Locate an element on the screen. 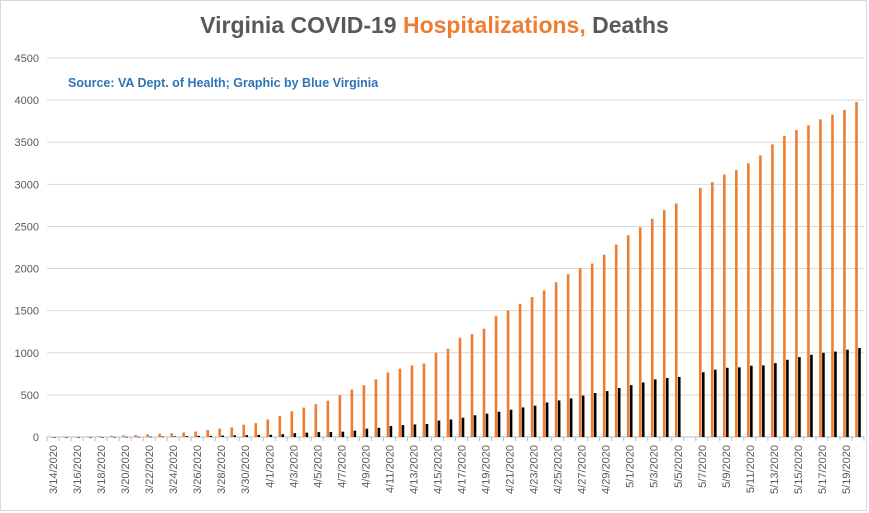 Image resolution: width=869 pixels, height=513 pixels. x-tick-label: 5/11/2020 is located at coordinates (751, 469).